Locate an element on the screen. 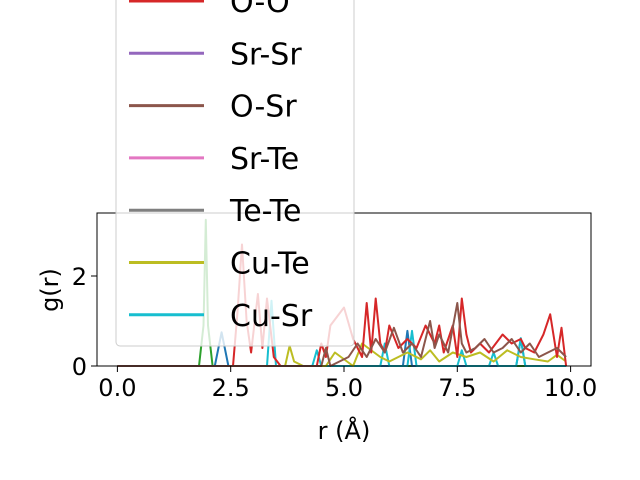  x-tick-label: 5.0 is located at coordinates (344, 388).